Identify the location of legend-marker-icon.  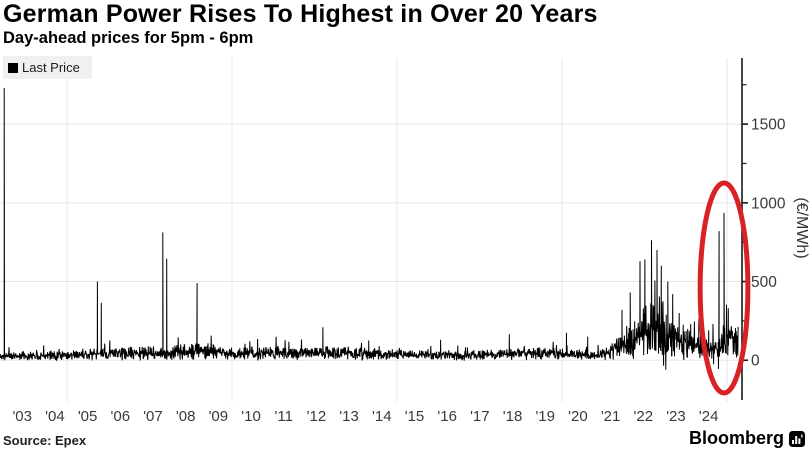
(13, 67).